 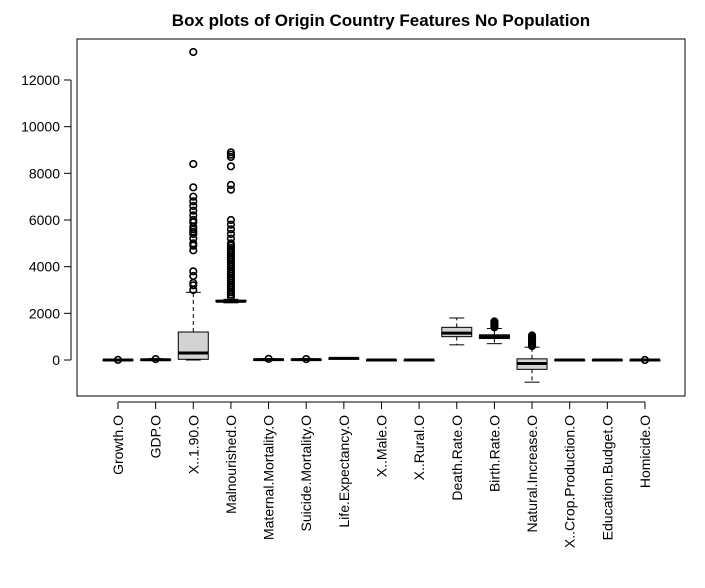 What do you see at coordinates (457, 458) in the screenshot?
I see `x-tick-label: Death.Rate.O` at bounding box center [457, 458].